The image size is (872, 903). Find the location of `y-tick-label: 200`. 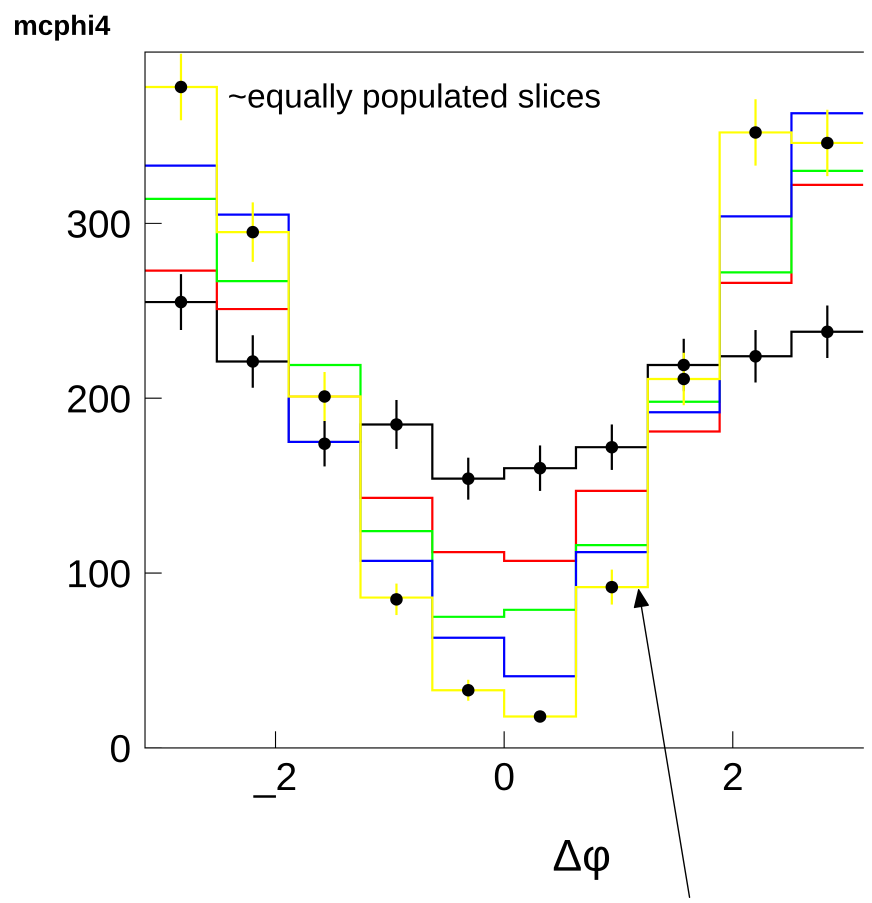

y-tick-label: 200 is located at coordinates (99, 399).